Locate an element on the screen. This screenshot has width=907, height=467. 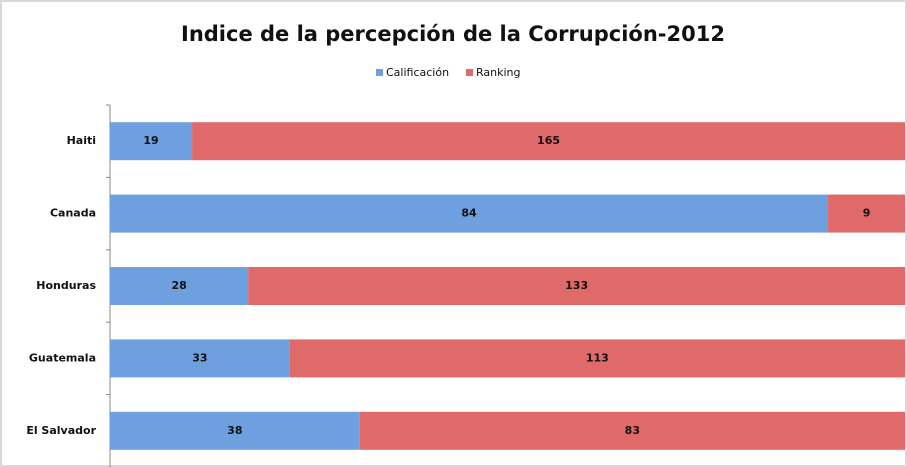
data-label: 84 is located at coordinates (469, 213).